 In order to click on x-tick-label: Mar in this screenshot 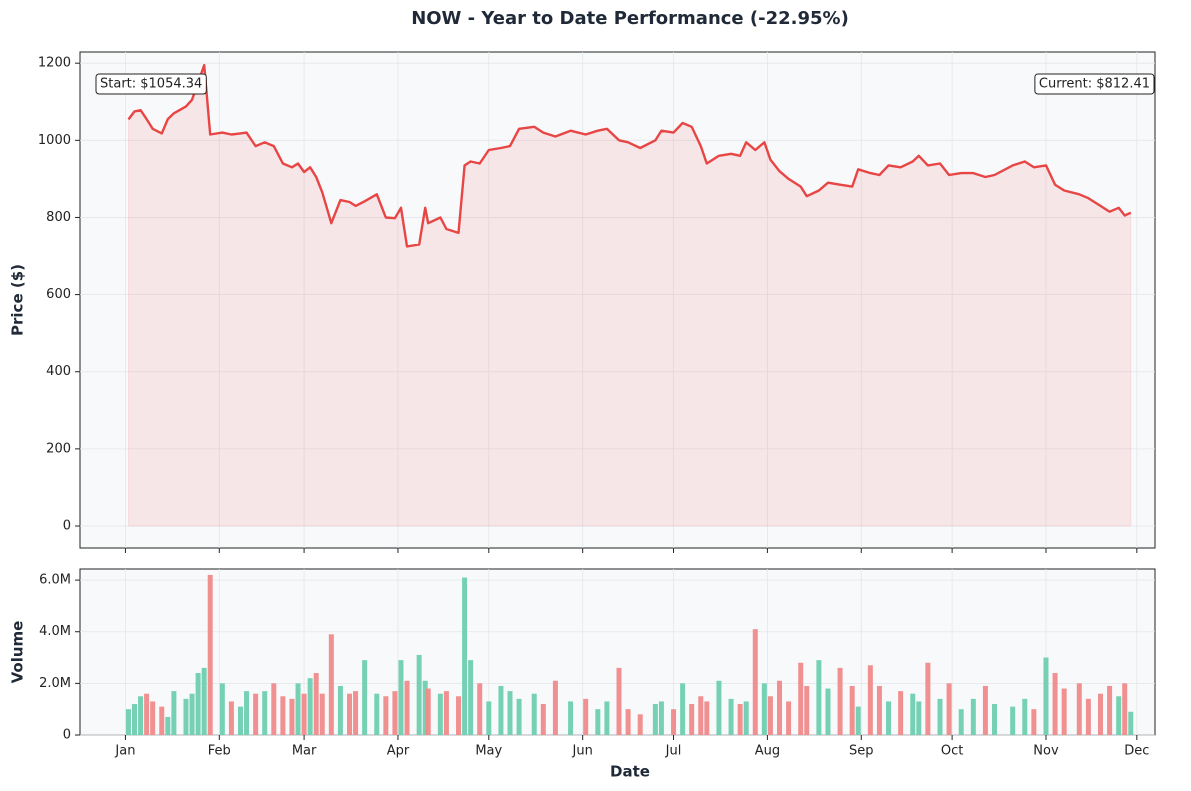, I will do `click(304, 751)`.